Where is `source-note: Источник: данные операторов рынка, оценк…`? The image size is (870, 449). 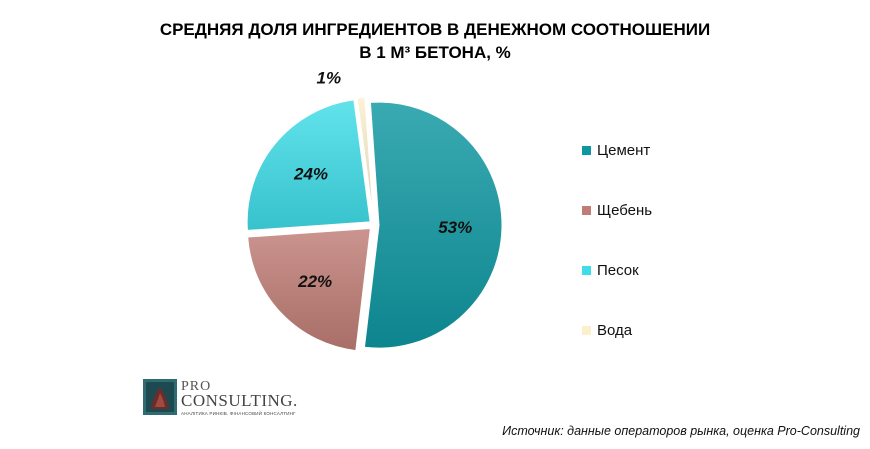
source-note: Источник: данные операторов рынка, оценк… is located at coordinates (681, 431).